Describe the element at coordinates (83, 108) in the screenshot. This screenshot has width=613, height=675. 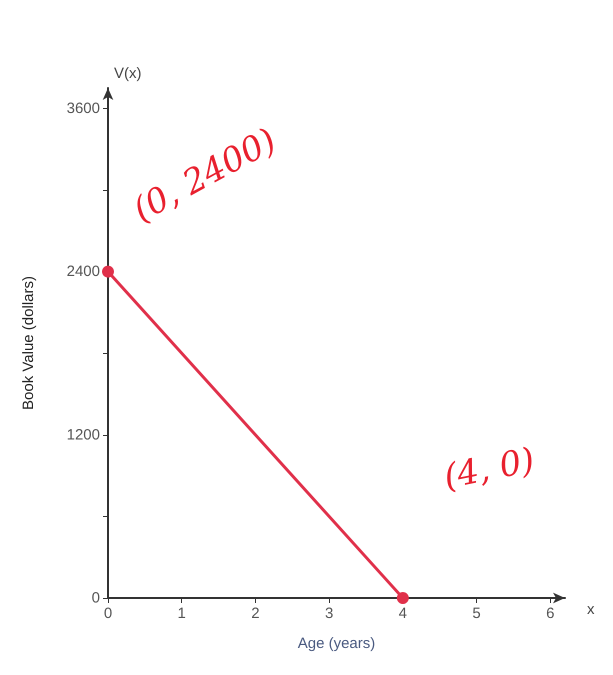
I see `y-tick-label: 3600` at that location.